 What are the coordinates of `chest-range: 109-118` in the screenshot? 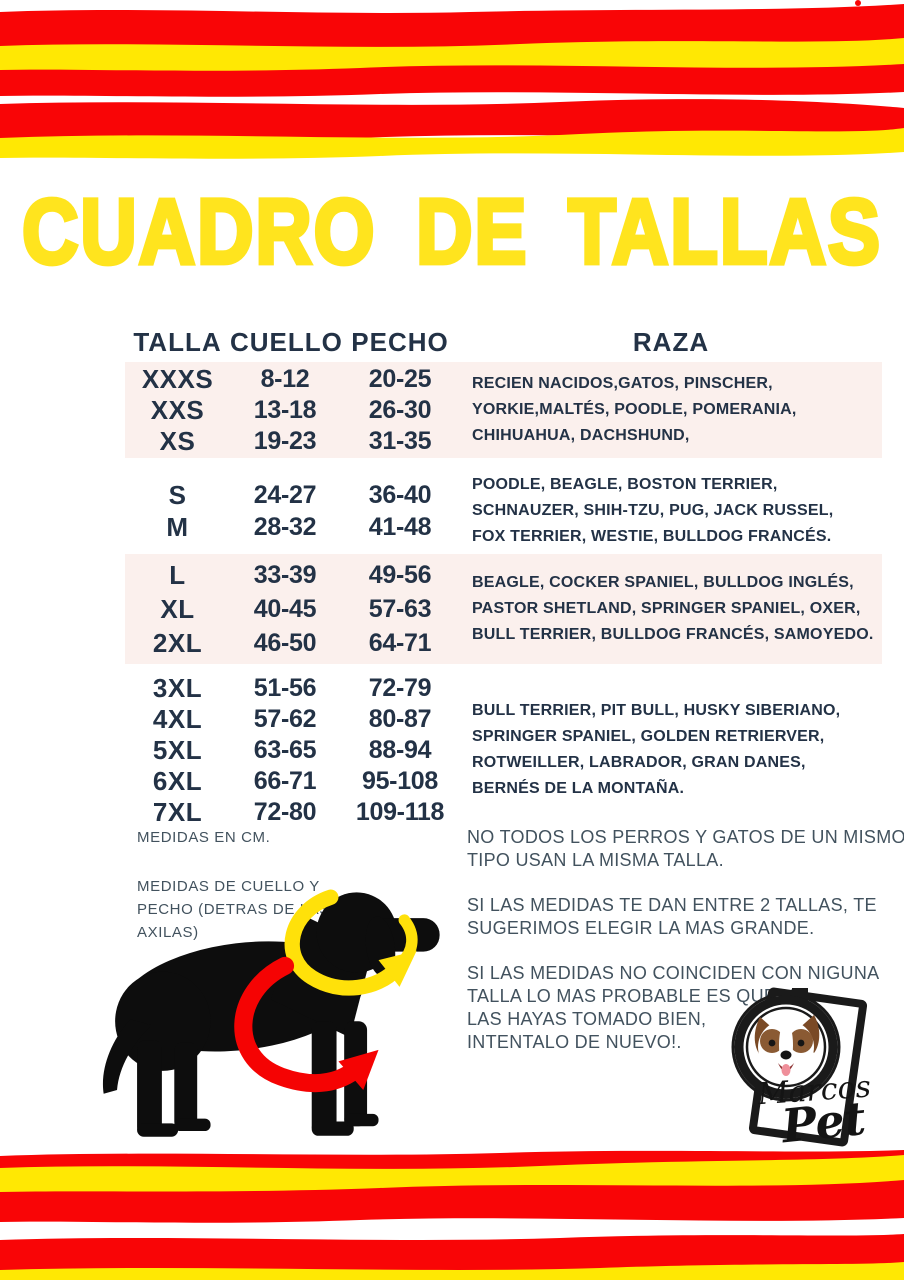 It's located at (400, 811).